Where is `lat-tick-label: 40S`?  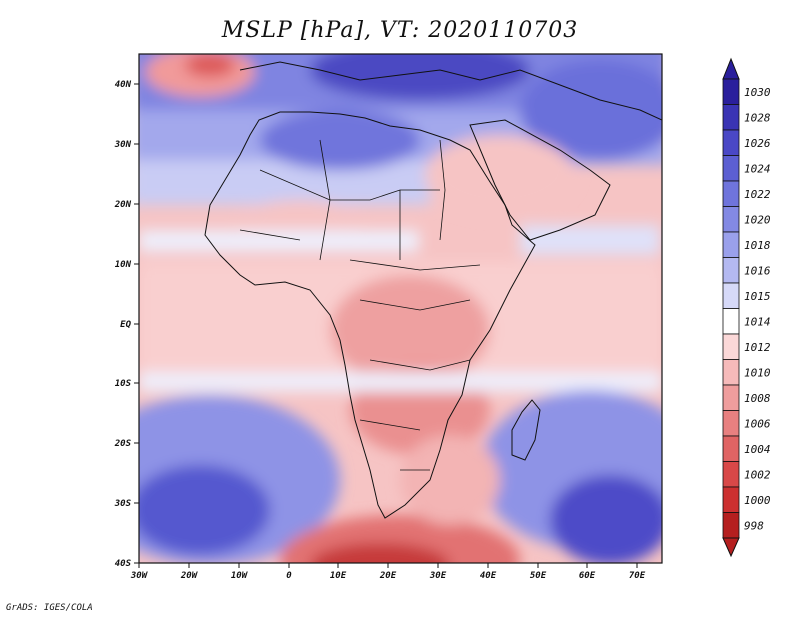 lat-tick-label: 40S is located at coordinates (123, 564).